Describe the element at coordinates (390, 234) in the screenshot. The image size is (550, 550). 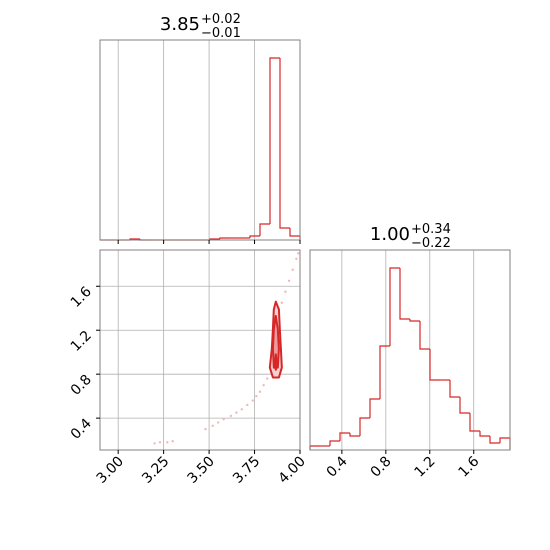
I see `title-value: 1.00` at that location.